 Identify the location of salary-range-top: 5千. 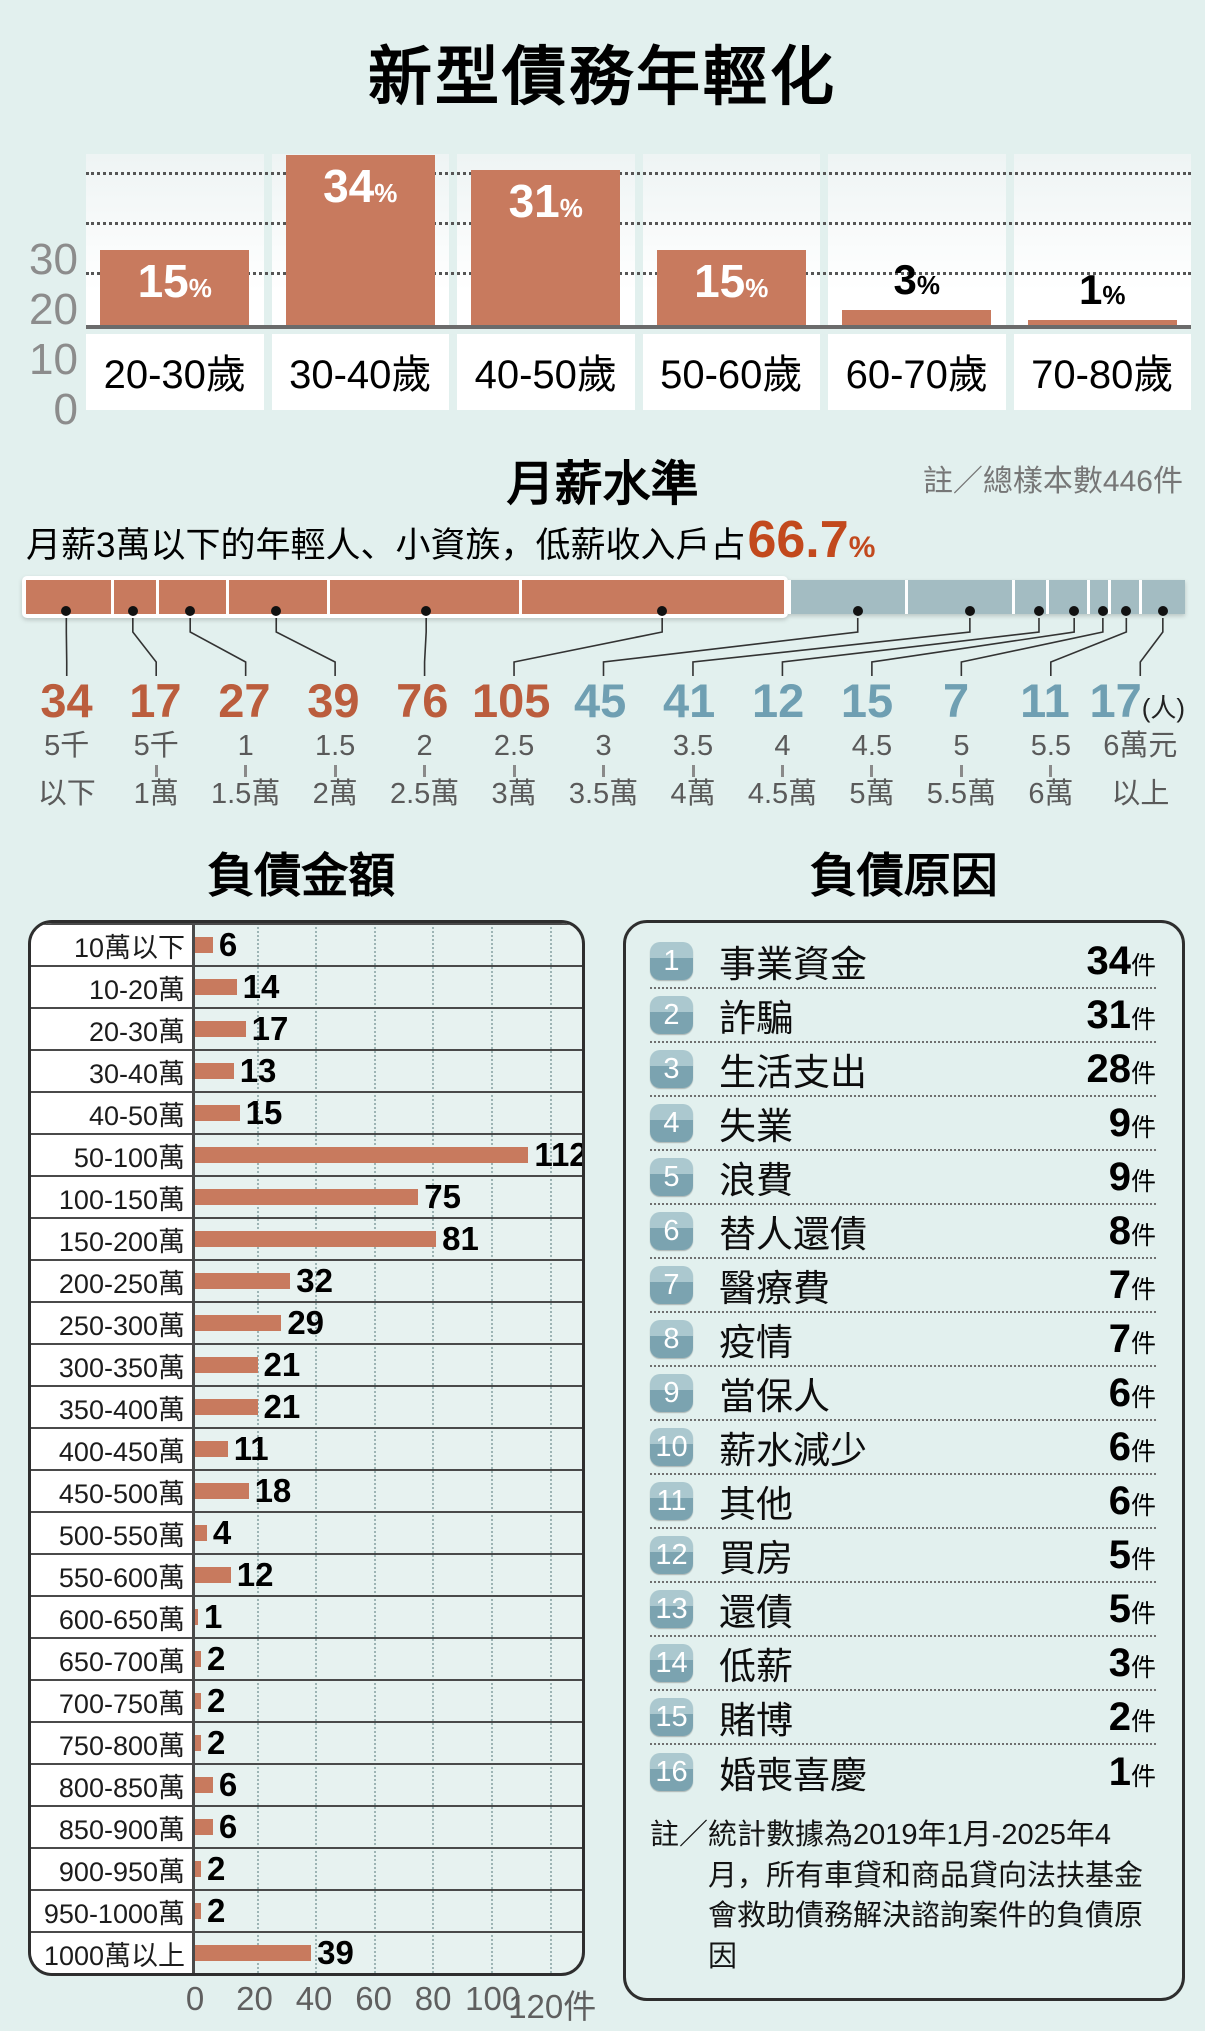
(67, 746).